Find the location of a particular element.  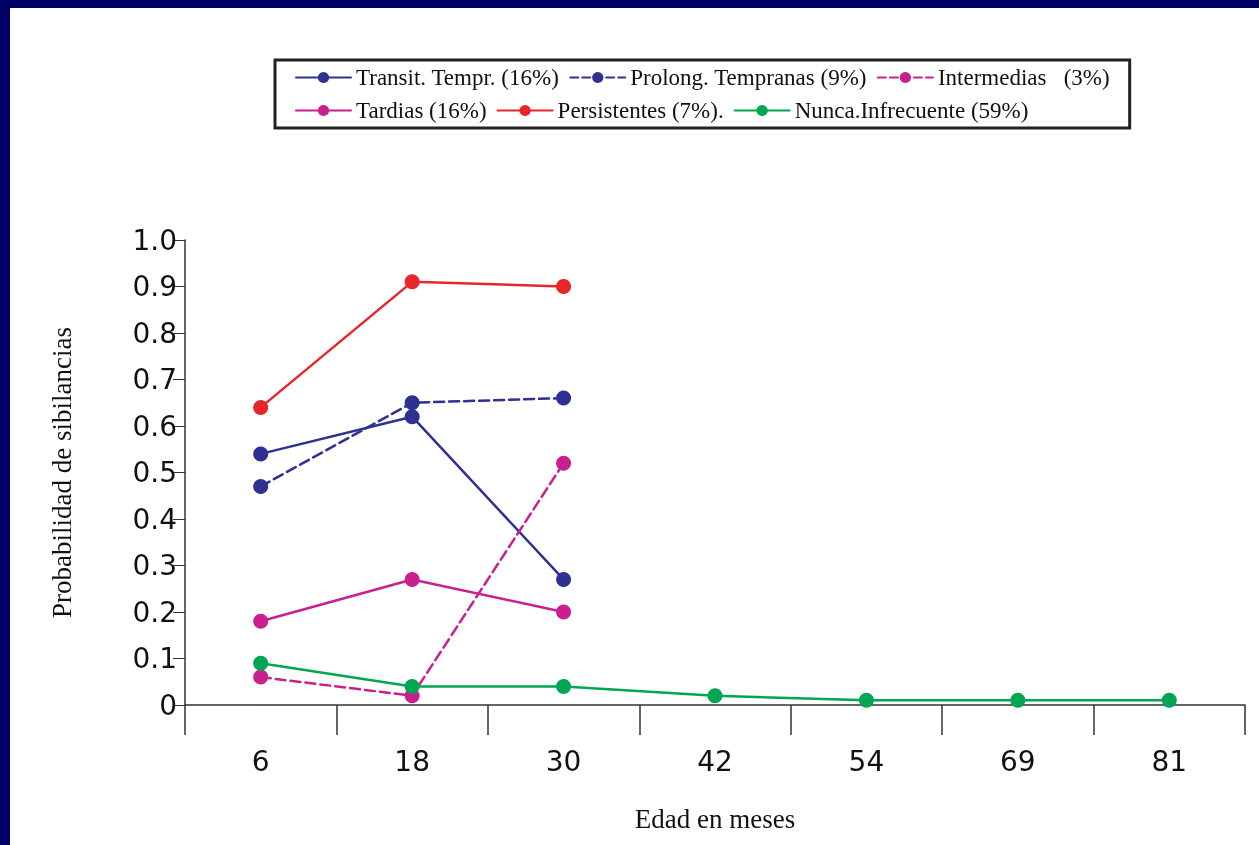

y-tick-label: 0.2 is located at coordinates (154, 612).